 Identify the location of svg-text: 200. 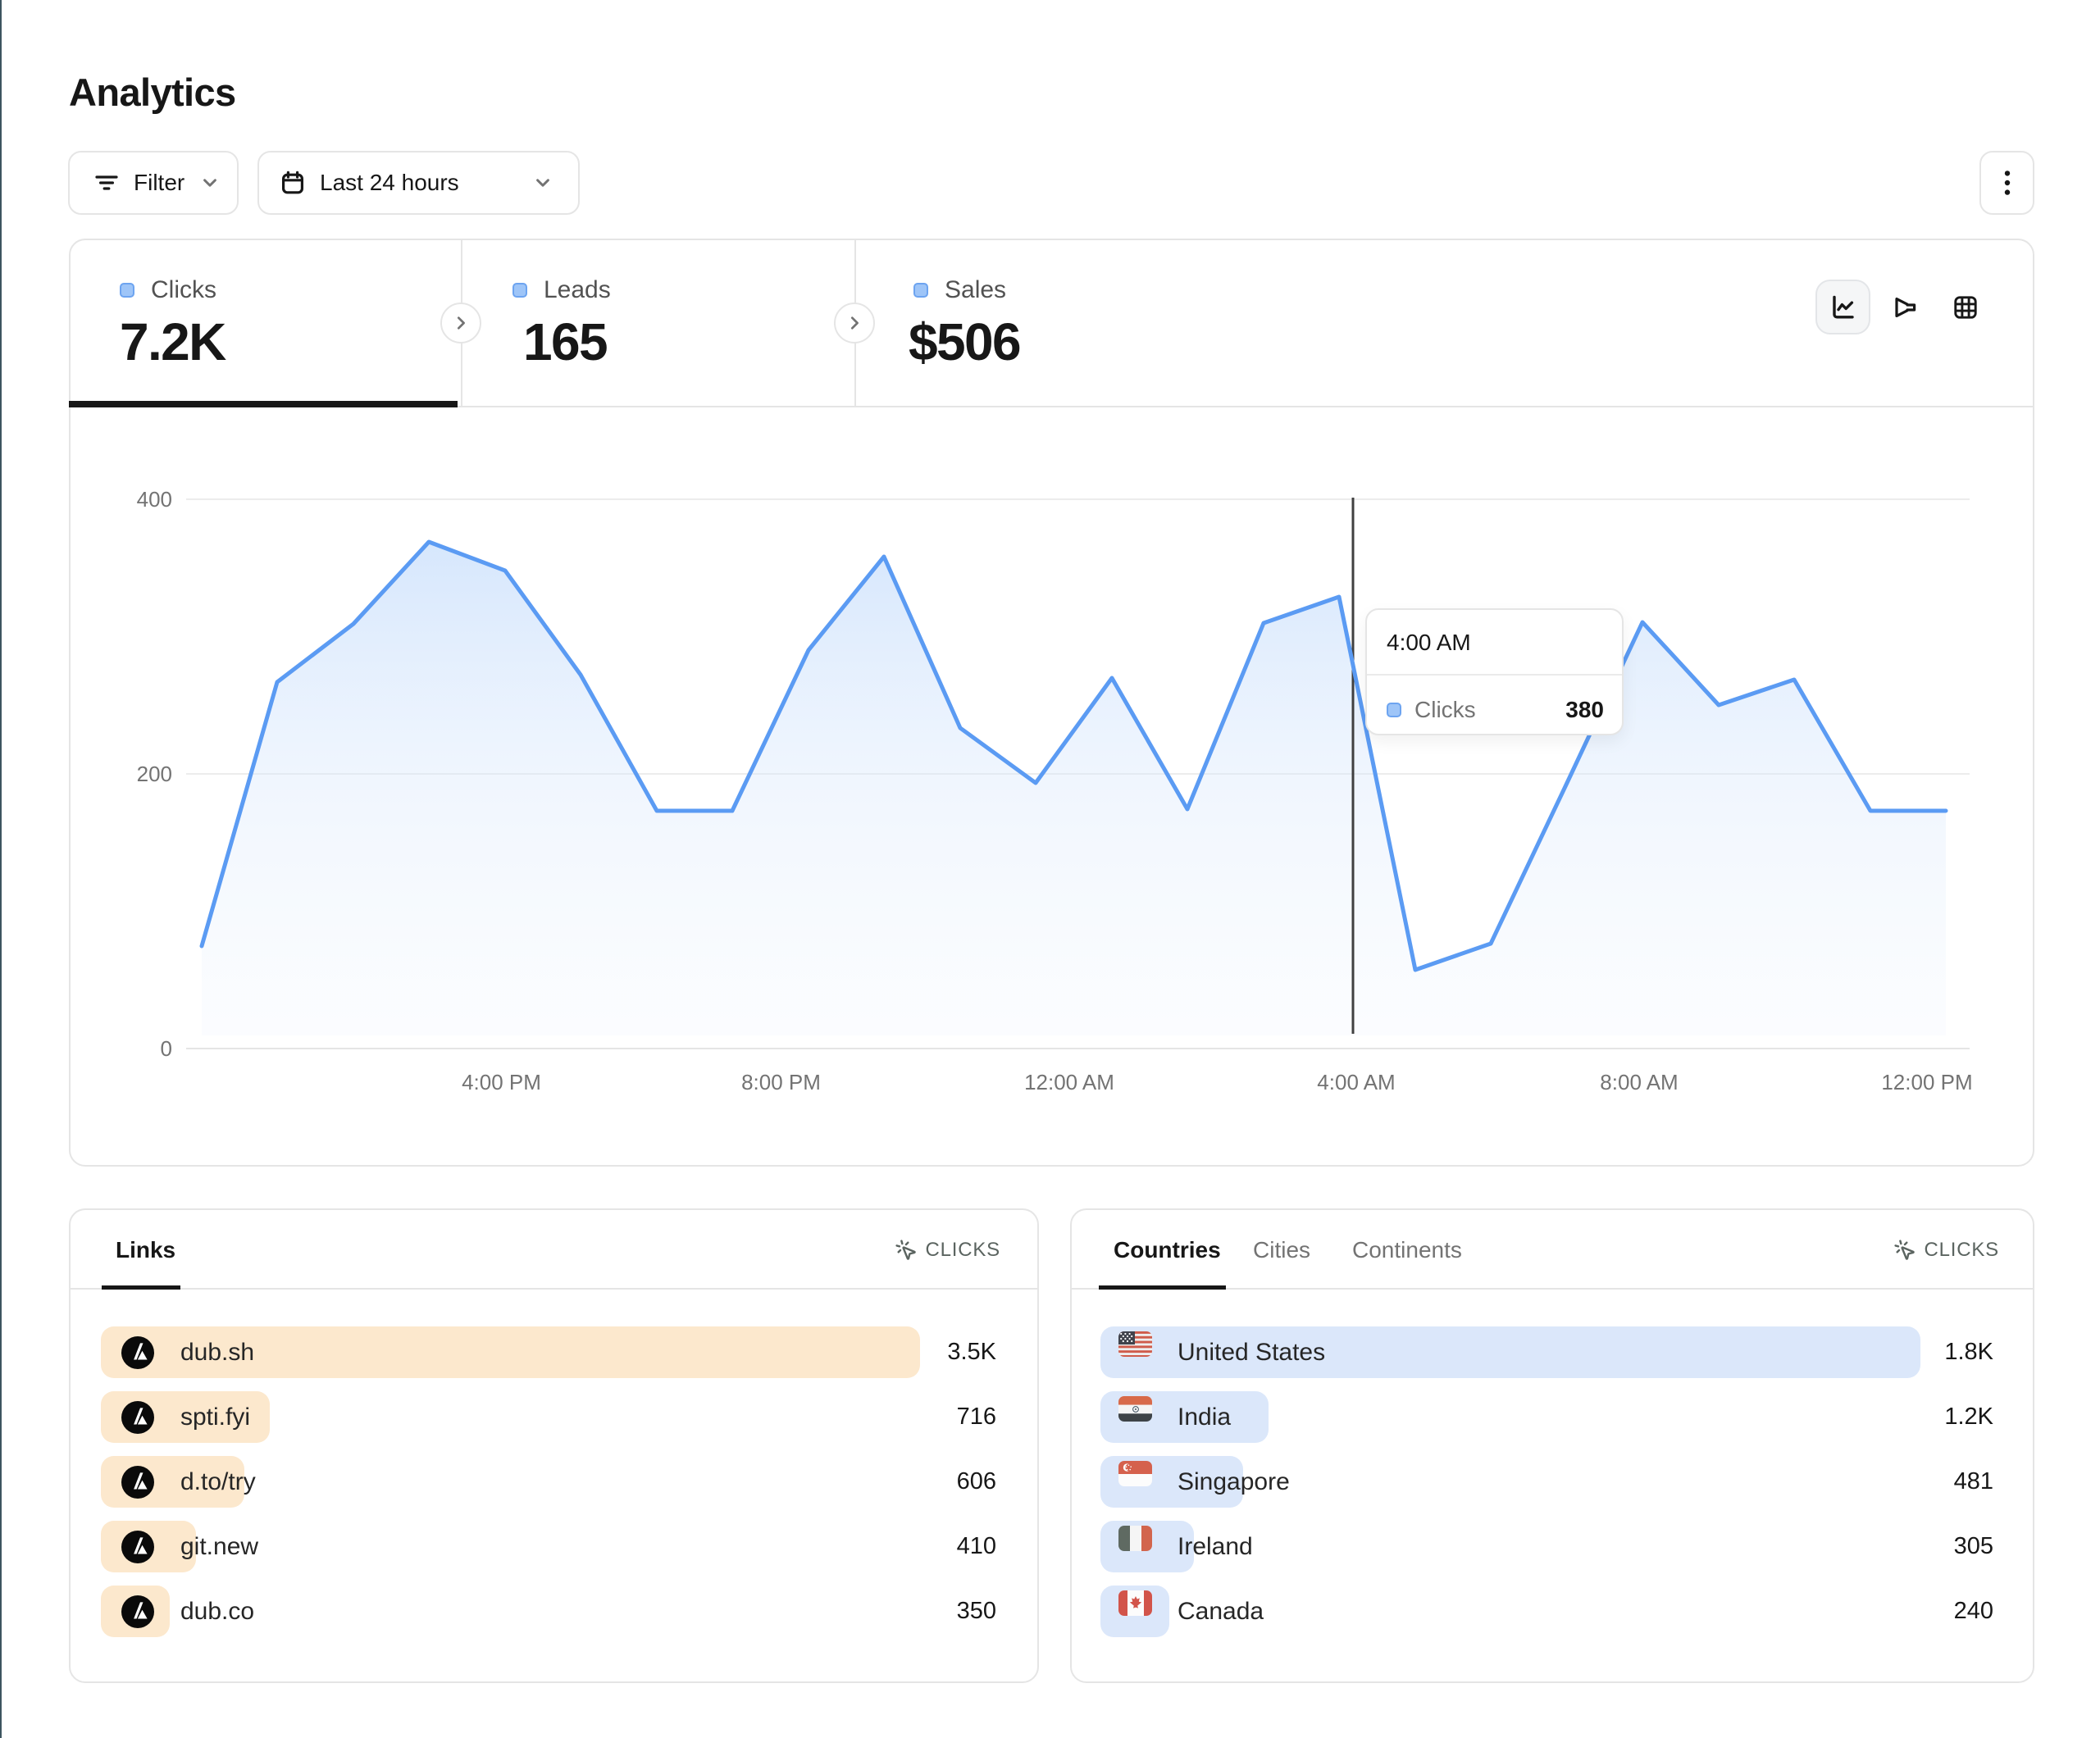
(154, 774).